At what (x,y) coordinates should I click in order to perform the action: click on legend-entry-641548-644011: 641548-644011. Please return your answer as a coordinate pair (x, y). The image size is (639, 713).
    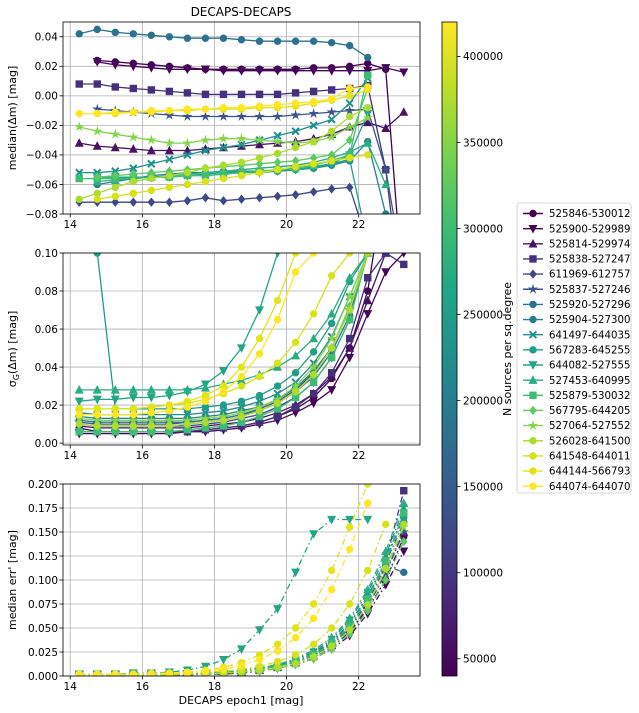
    Looking at the image, I should click on (576, 457).